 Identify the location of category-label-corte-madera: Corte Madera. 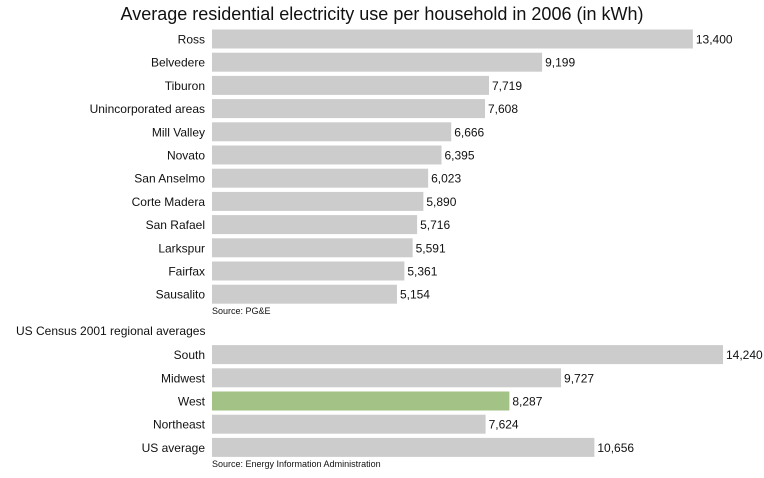
(169, 202).